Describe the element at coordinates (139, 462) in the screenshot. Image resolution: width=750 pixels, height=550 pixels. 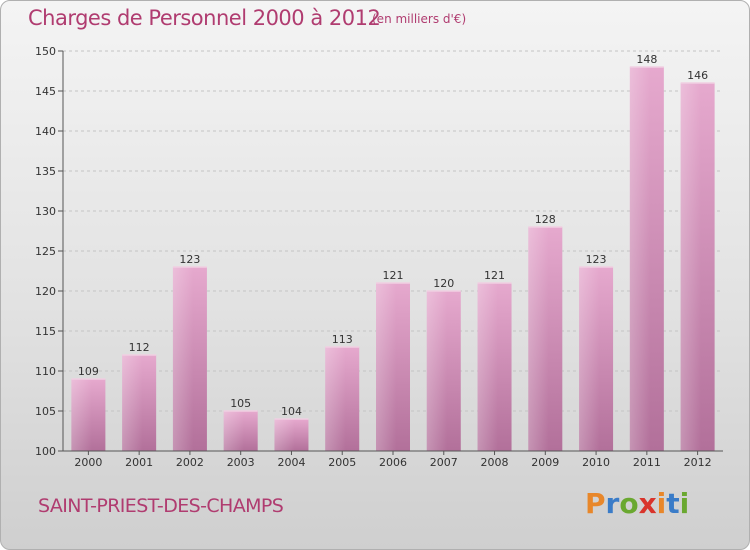
I see `x-tick-label: 2001` at that location.